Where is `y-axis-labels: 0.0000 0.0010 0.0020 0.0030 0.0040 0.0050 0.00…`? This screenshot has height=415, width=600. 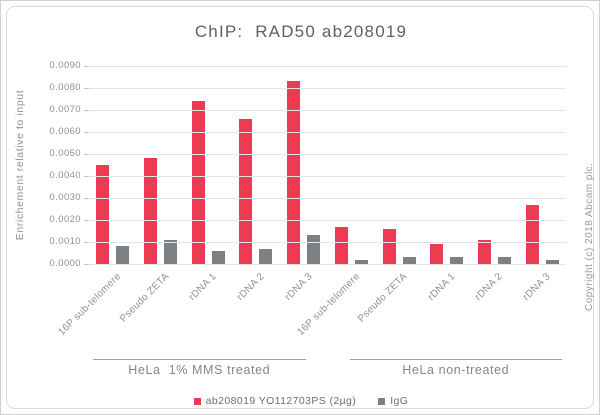 y-axis-labels: 0.0000 0.0010 0.0020 0.0030 0.0040 0.0050 0.00… is located at coordinates (55, 164).